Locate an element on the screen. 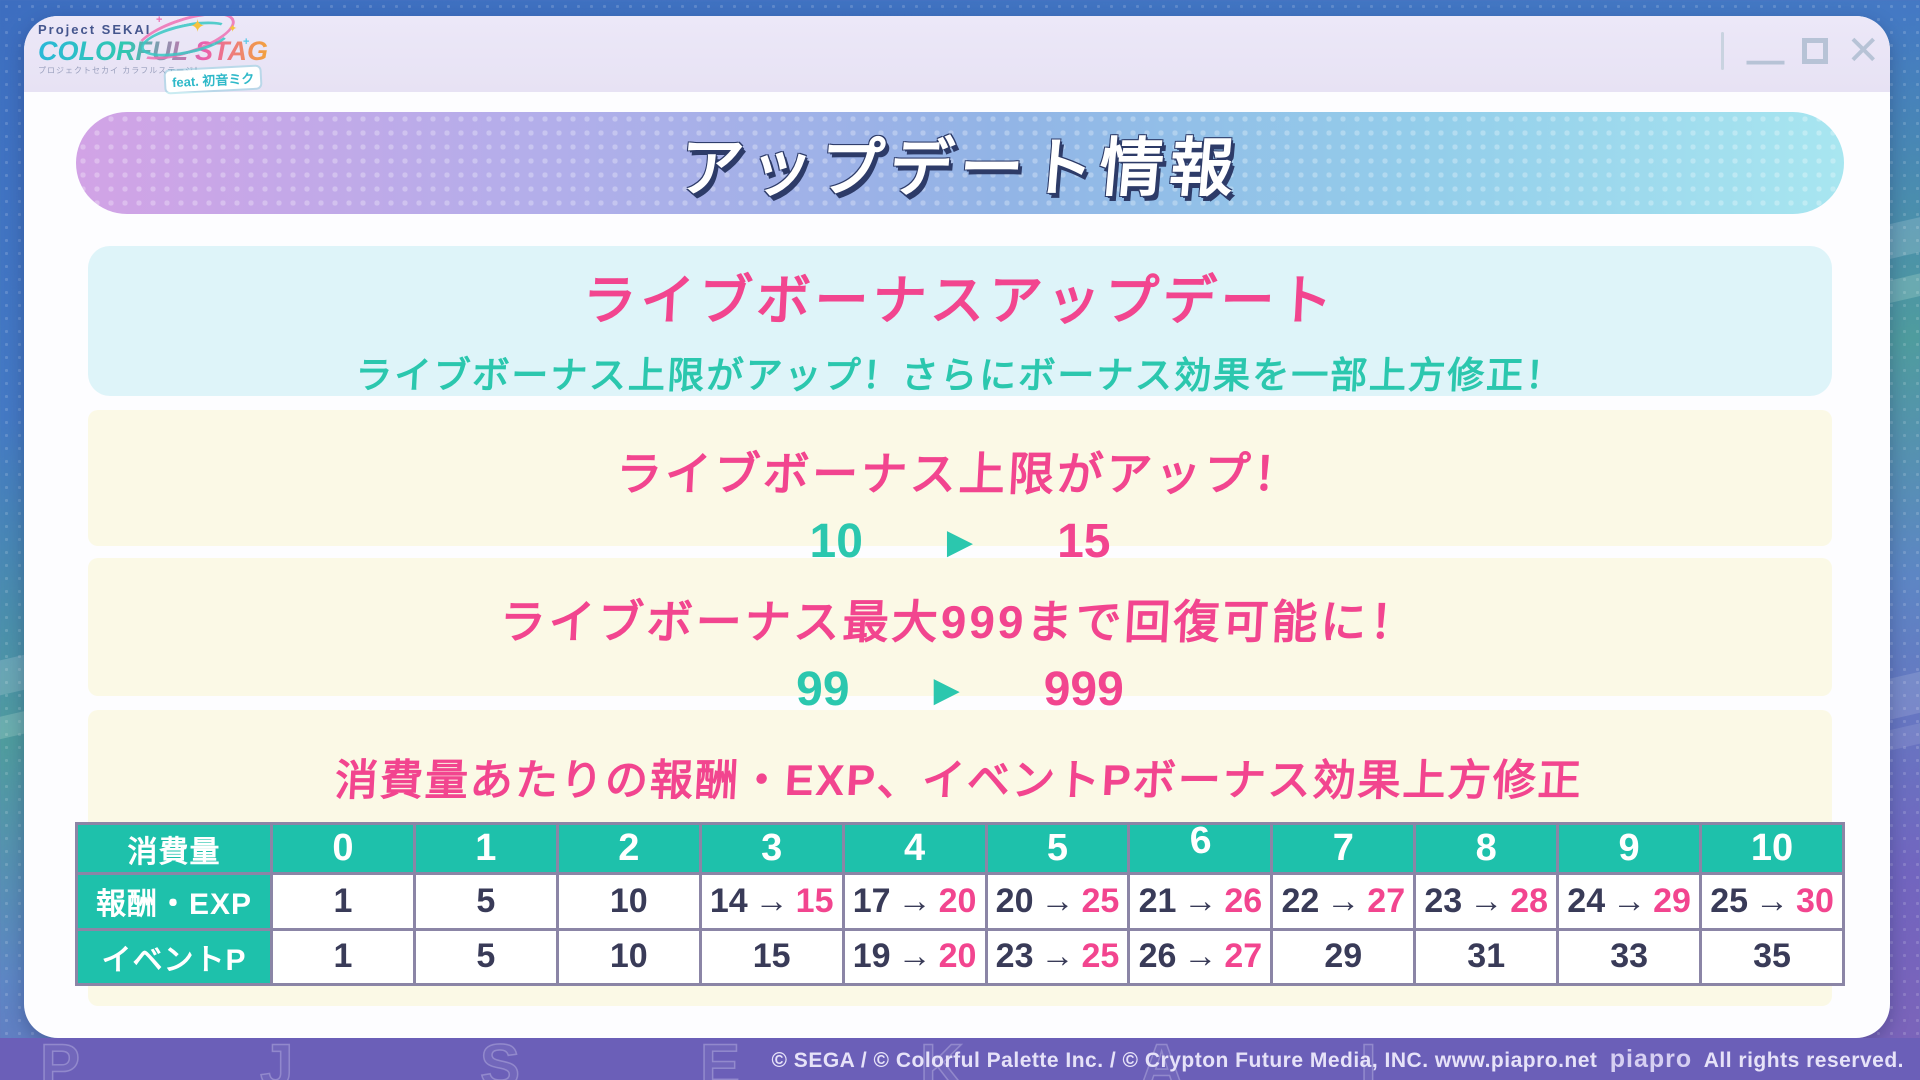 This screenshot has height=1080, width=1920. bonus-table-heading: 消費量あたりの報酬・EXP、イベントPボーナス効果上方修正 is located at coordinates (958, 781).